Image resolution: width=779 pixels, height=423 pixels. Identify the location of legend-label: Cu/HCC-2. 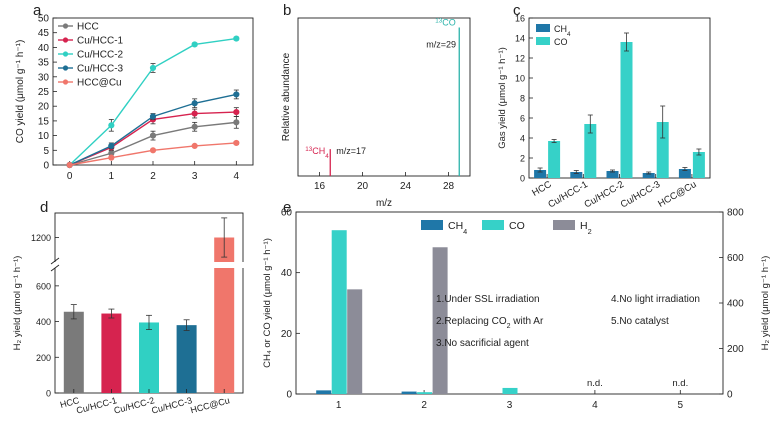
(100, 55).